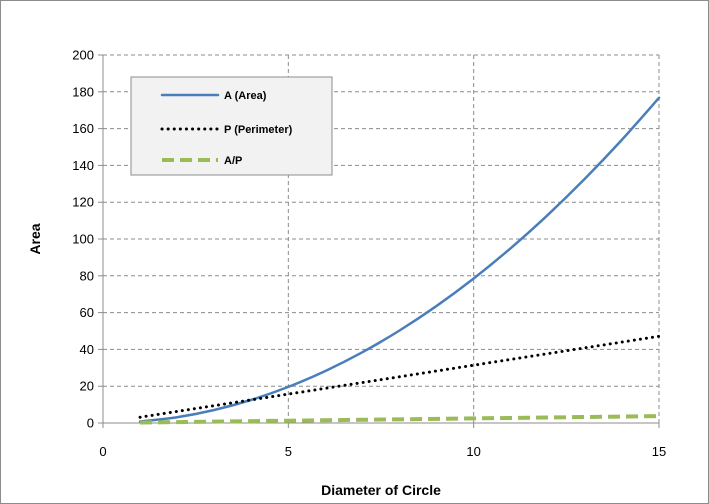 Image resolution: width=709 pixels, height=504 pixels. Describe the element at coordinates (87, 349) in the screenshot. I see `y-tick-label: 40` at that location.